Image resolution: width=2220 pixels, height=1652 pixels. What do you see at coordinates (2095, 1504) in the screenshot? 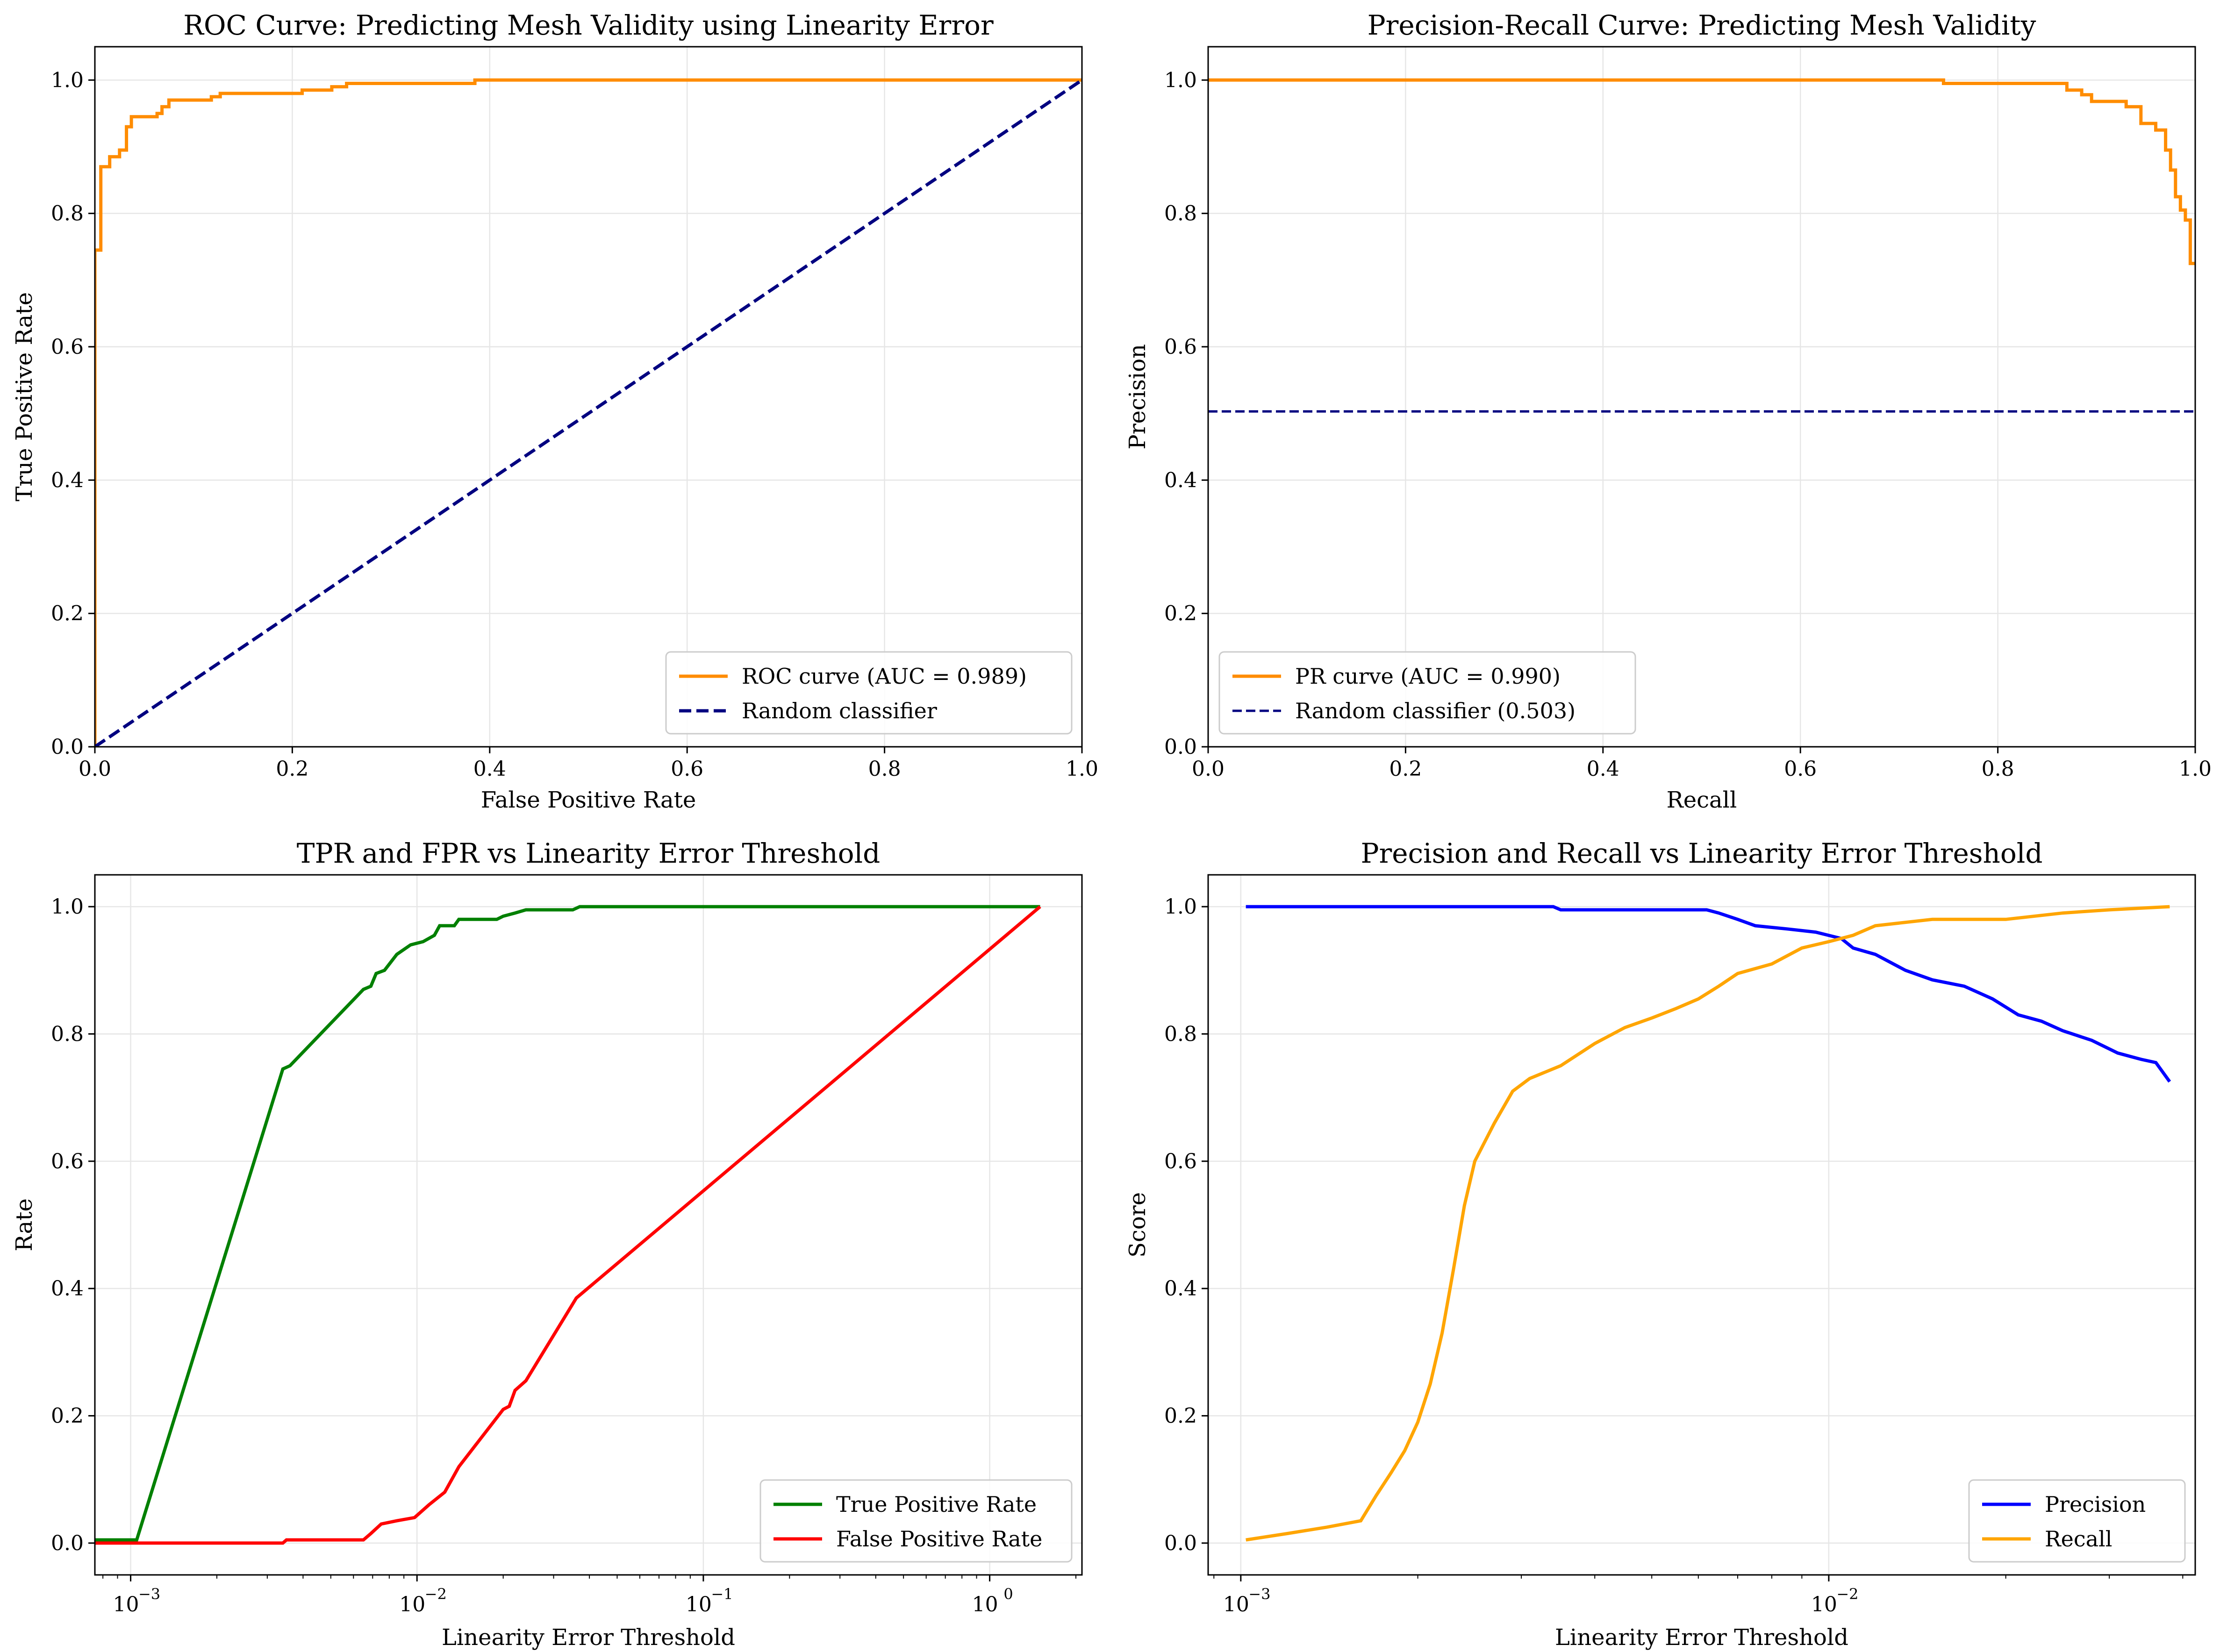
I see `legend-label: Precision` at bounding box center [2095, 1504].